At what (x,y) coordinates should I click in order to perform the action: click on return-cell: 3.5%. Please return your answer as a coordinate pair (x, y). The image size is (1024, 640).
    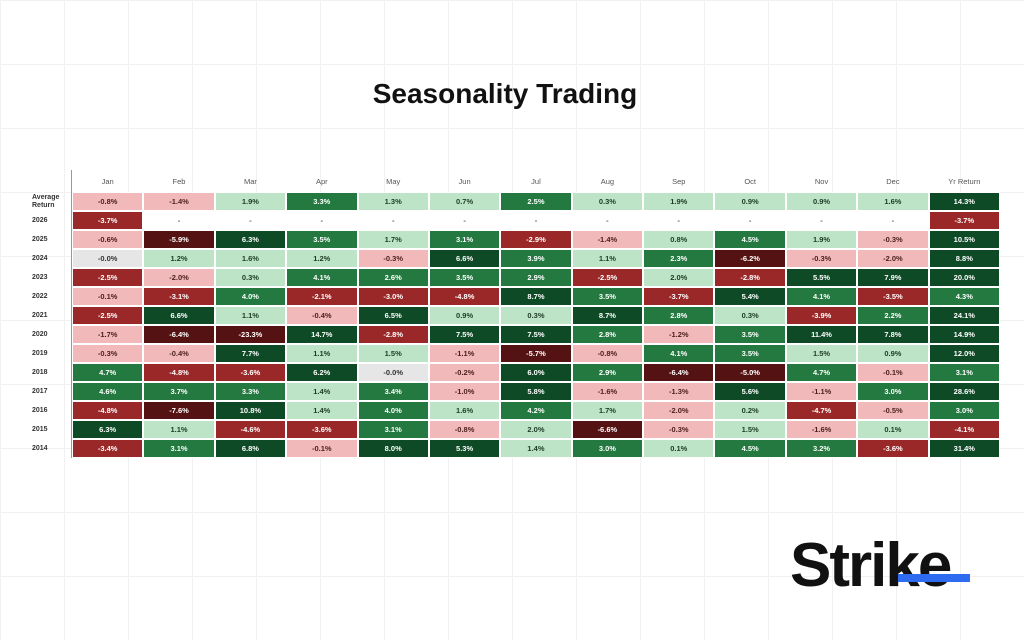
    Looking at the image, I should click on (322, 239).